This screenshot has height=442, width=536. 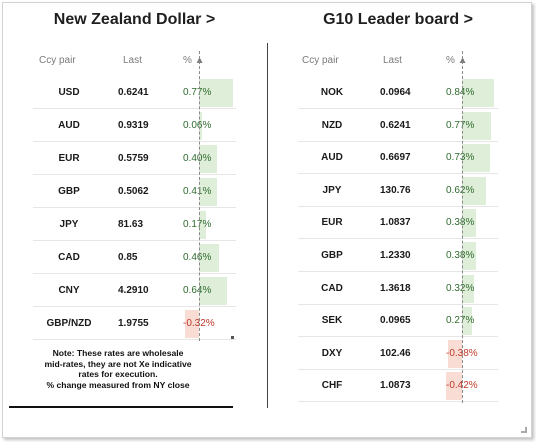 I want to click on ccy-pair-cell: GBP/NZD, so click(x=69, y=323).